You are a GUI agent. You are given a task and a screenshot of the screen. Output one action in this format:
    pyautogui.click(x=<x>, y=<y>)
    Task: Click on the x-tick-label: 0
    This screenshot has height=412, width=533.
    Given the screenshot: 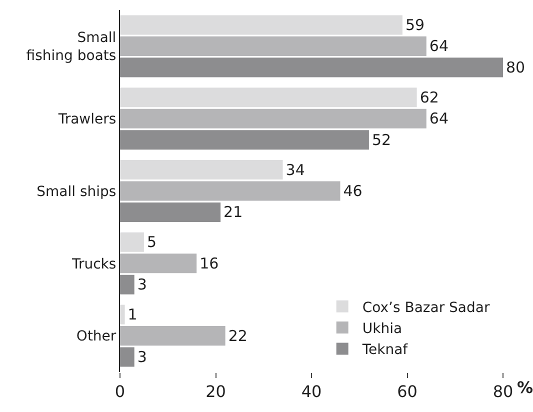 What is the action you would take?
    pyautogui.click(x=120, y=392)
    